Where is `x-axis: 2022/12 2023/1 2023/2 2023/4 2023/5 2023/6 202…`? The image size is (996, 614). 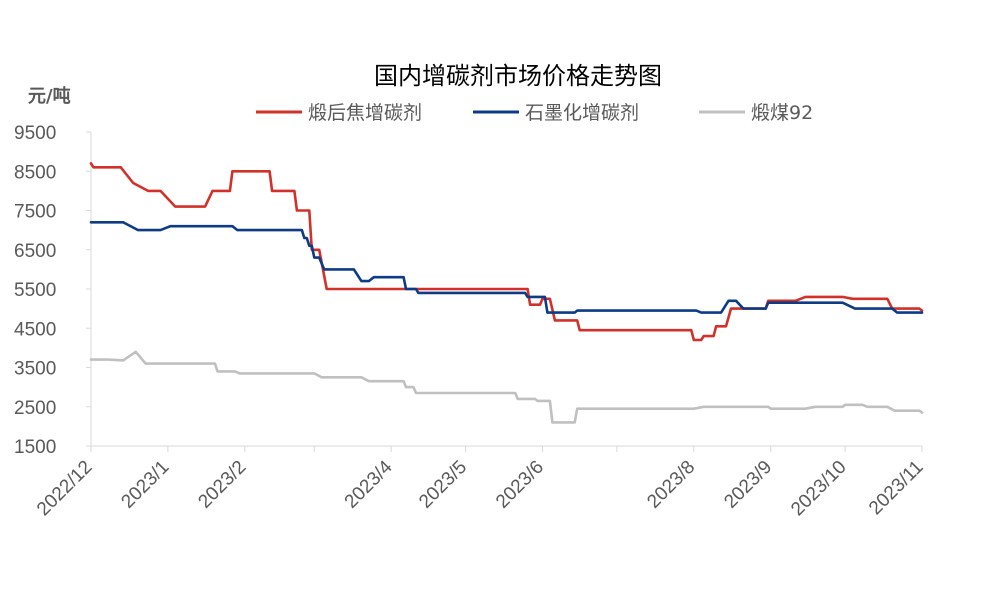
x-axis: 2022/12 2023/1 2023/2 2023/4 2023/5 2023/6 202… is located at coordinates (480, 482).